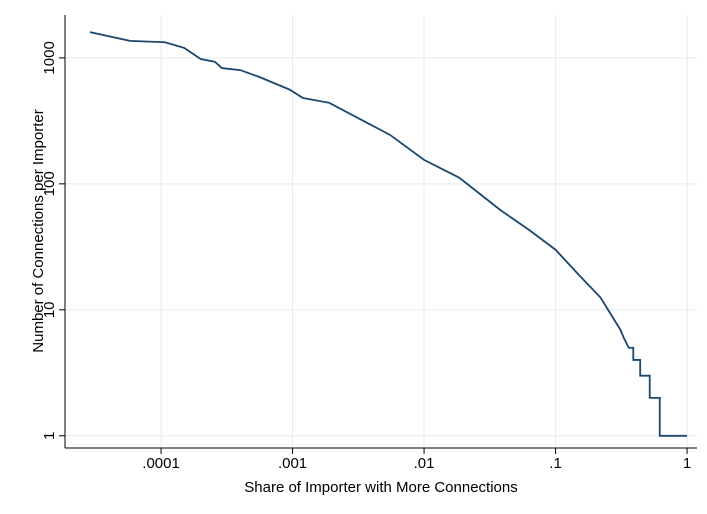 This screenshot has height=514, width=707. What do you see at coordinates (424, 463) in the screenshot?
I see `x-tick-label: .01` at bounding box center [424, 463].